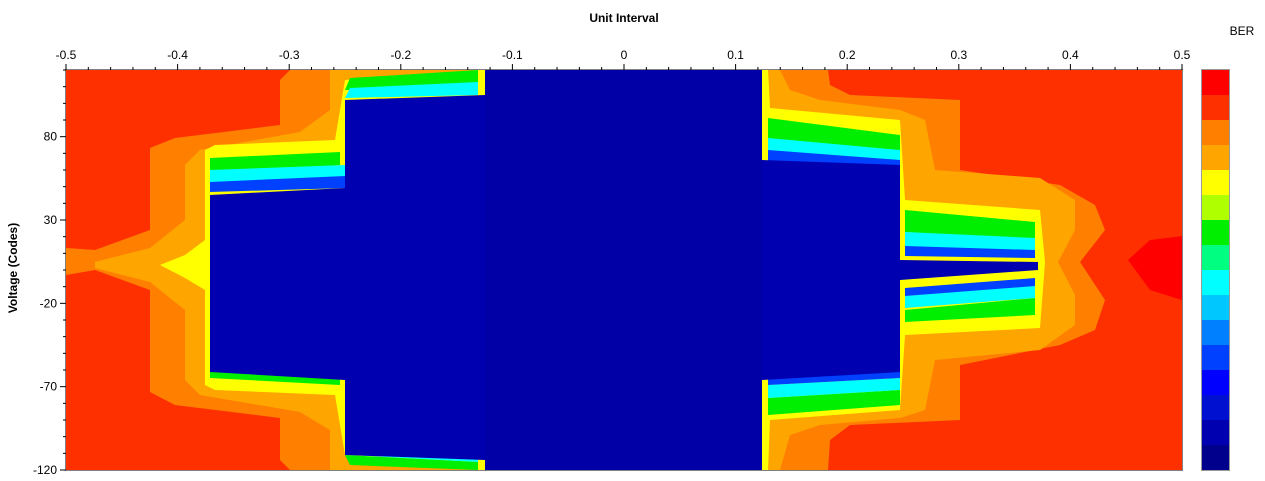 Image resolution: width=1265 pixels, height=481 pixels. I want to click on x-tick-label: 0.1, so click(735, 55).